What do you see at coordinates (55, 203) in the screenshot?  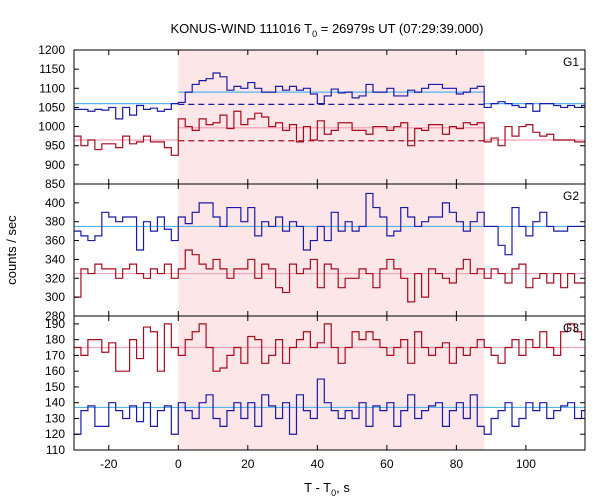 I see `y-tick-label: 400` at bounding box center [55, 203].